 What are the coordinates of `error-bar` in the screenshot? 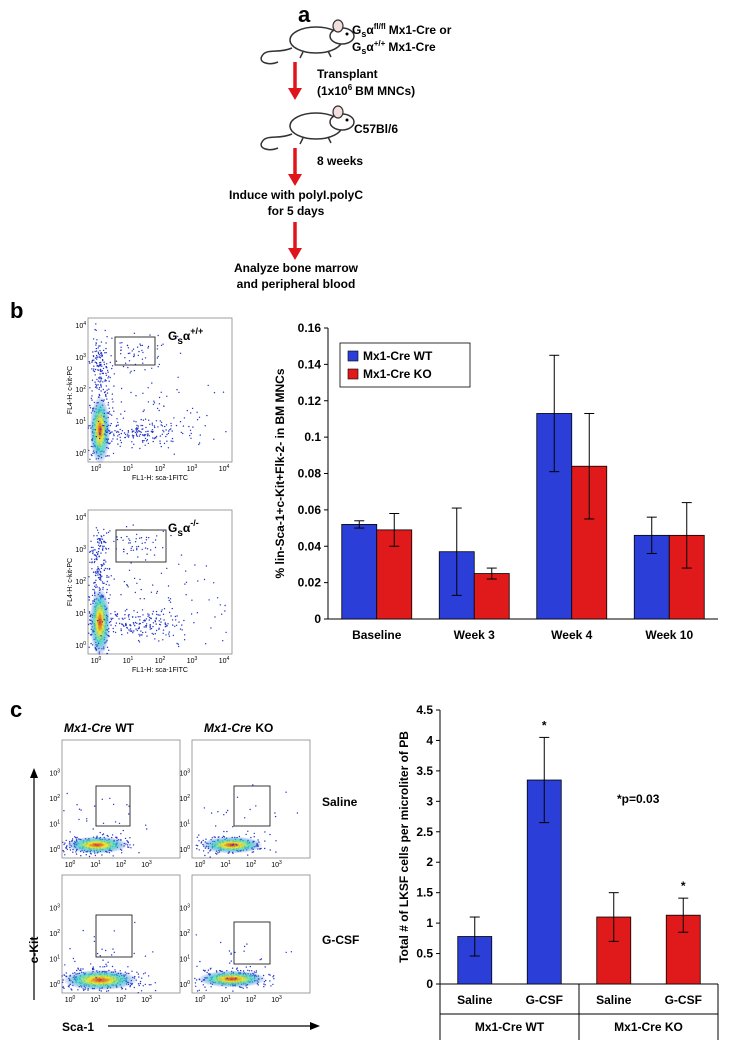 It's located at (456, 551).